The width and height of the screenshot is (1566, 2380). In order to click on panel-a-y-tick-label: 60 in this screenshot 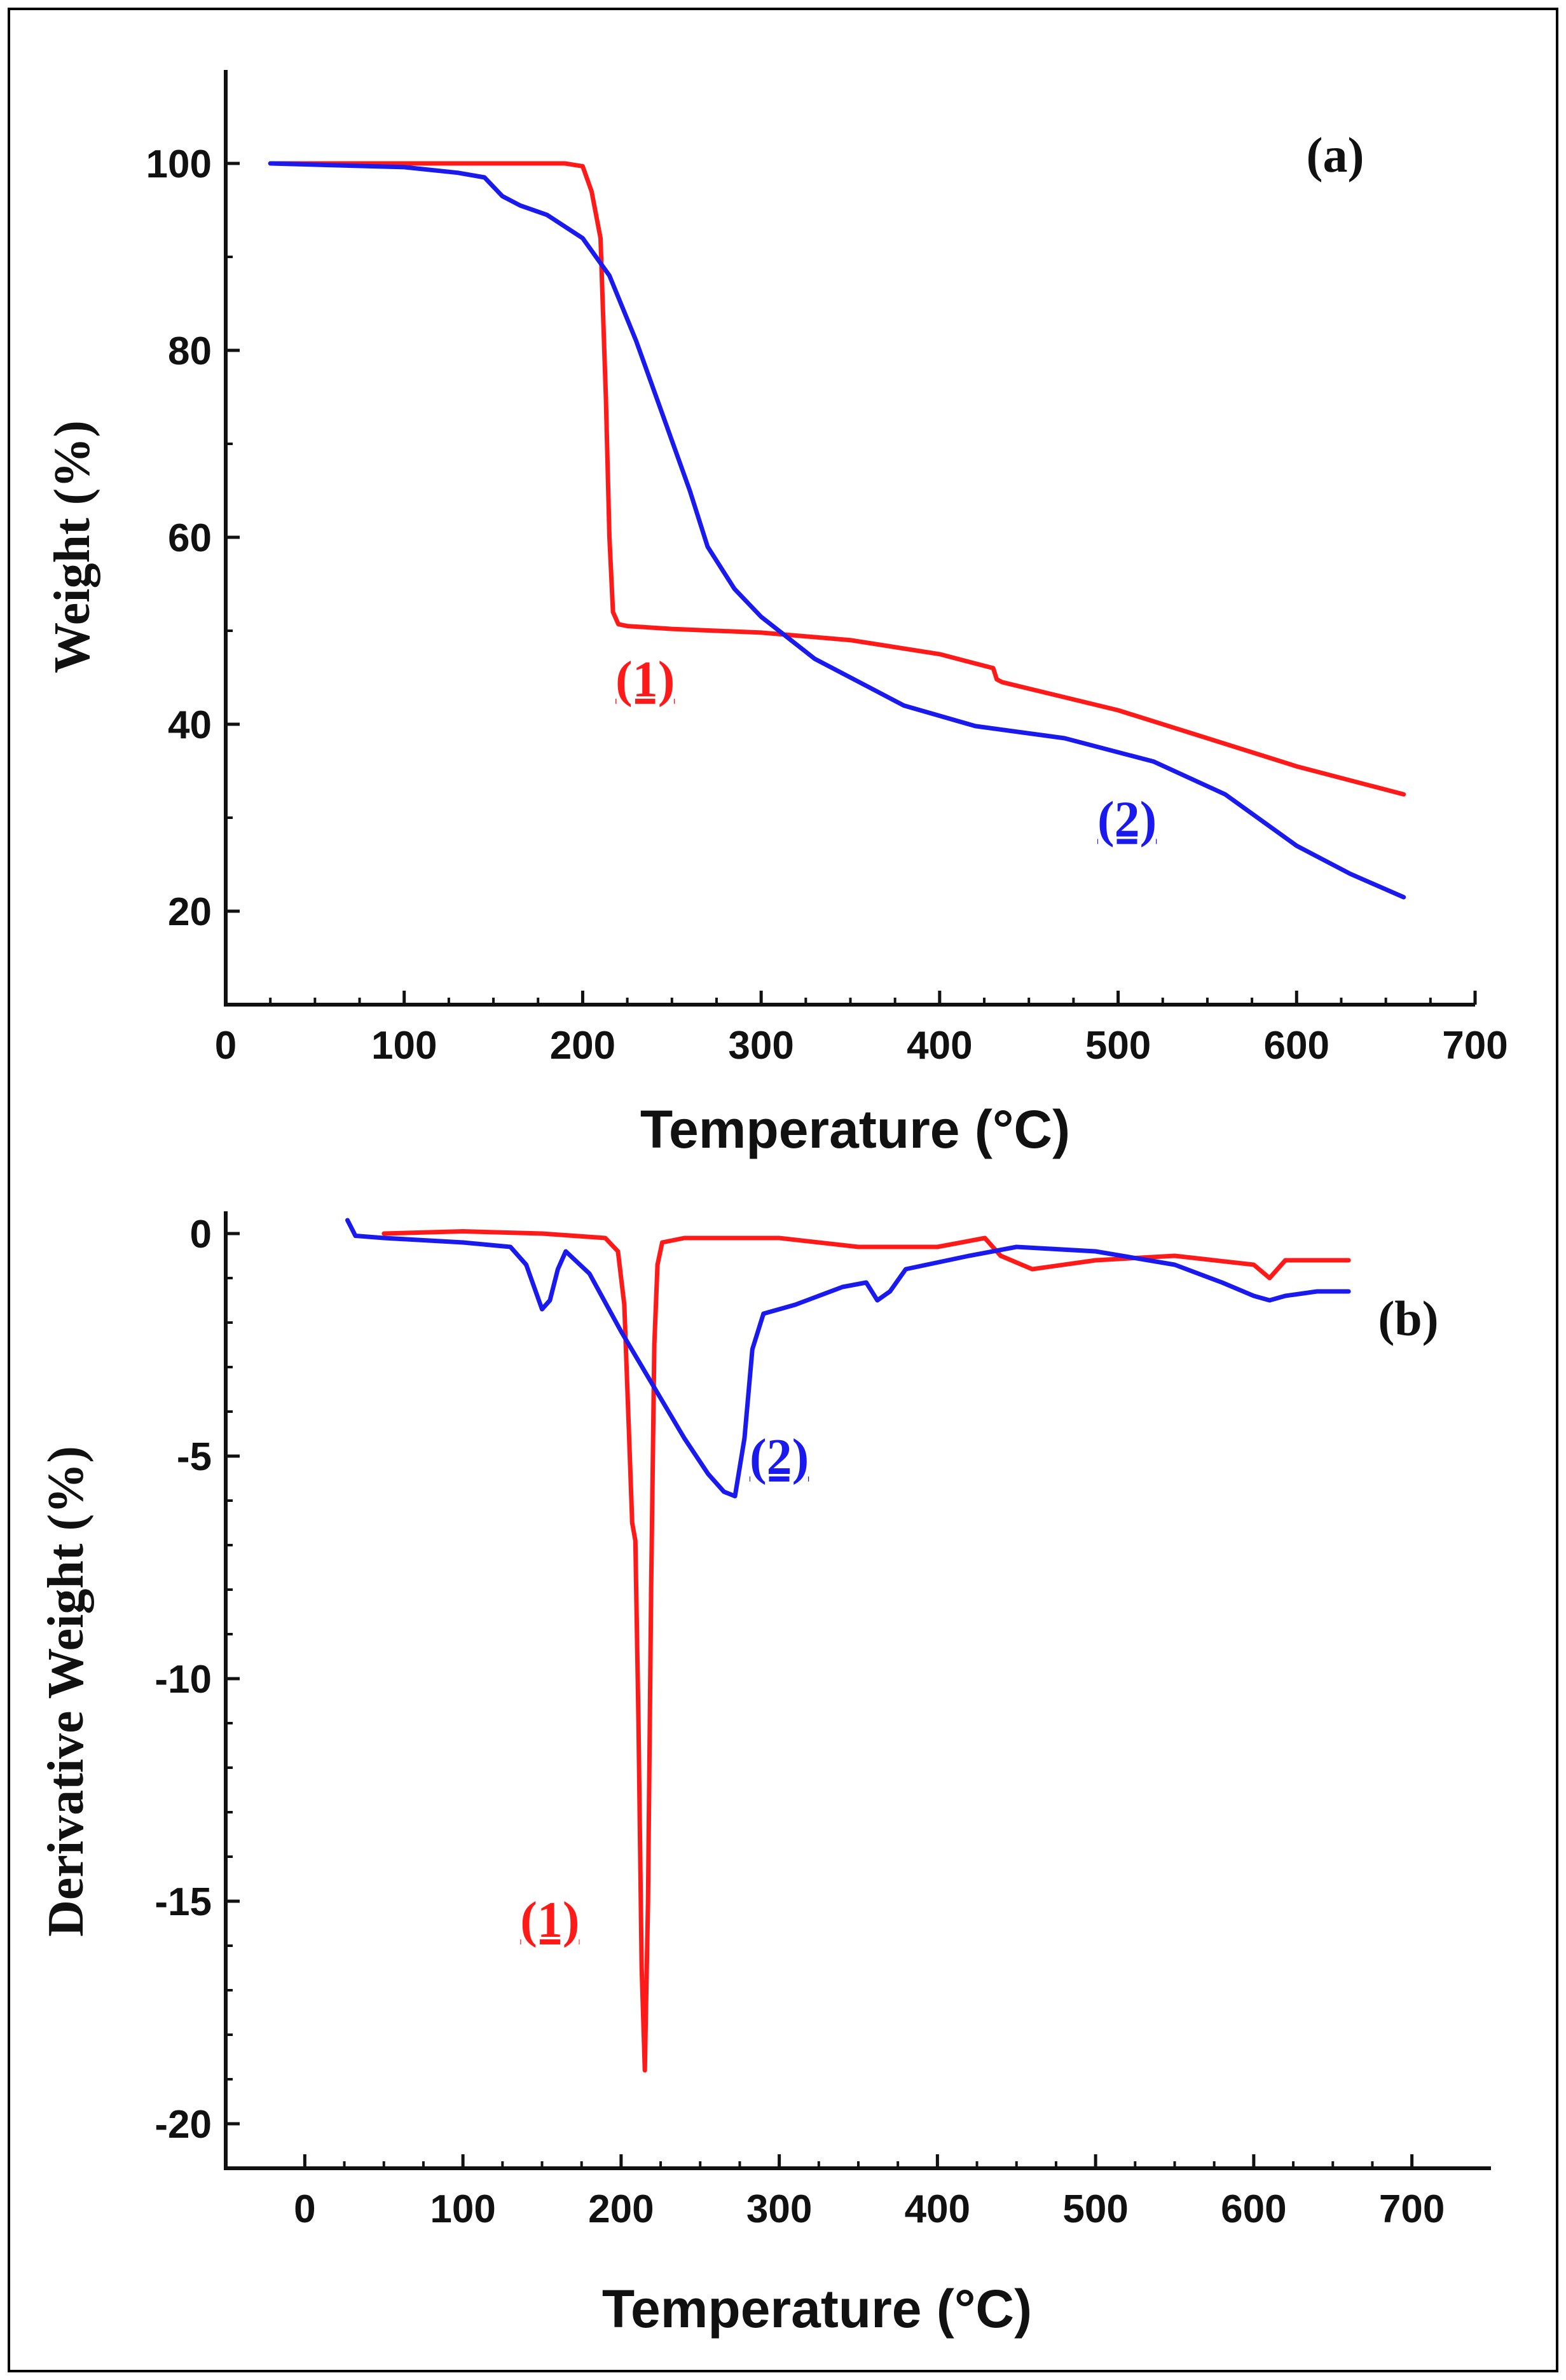, I will do `click(190, 538)`.